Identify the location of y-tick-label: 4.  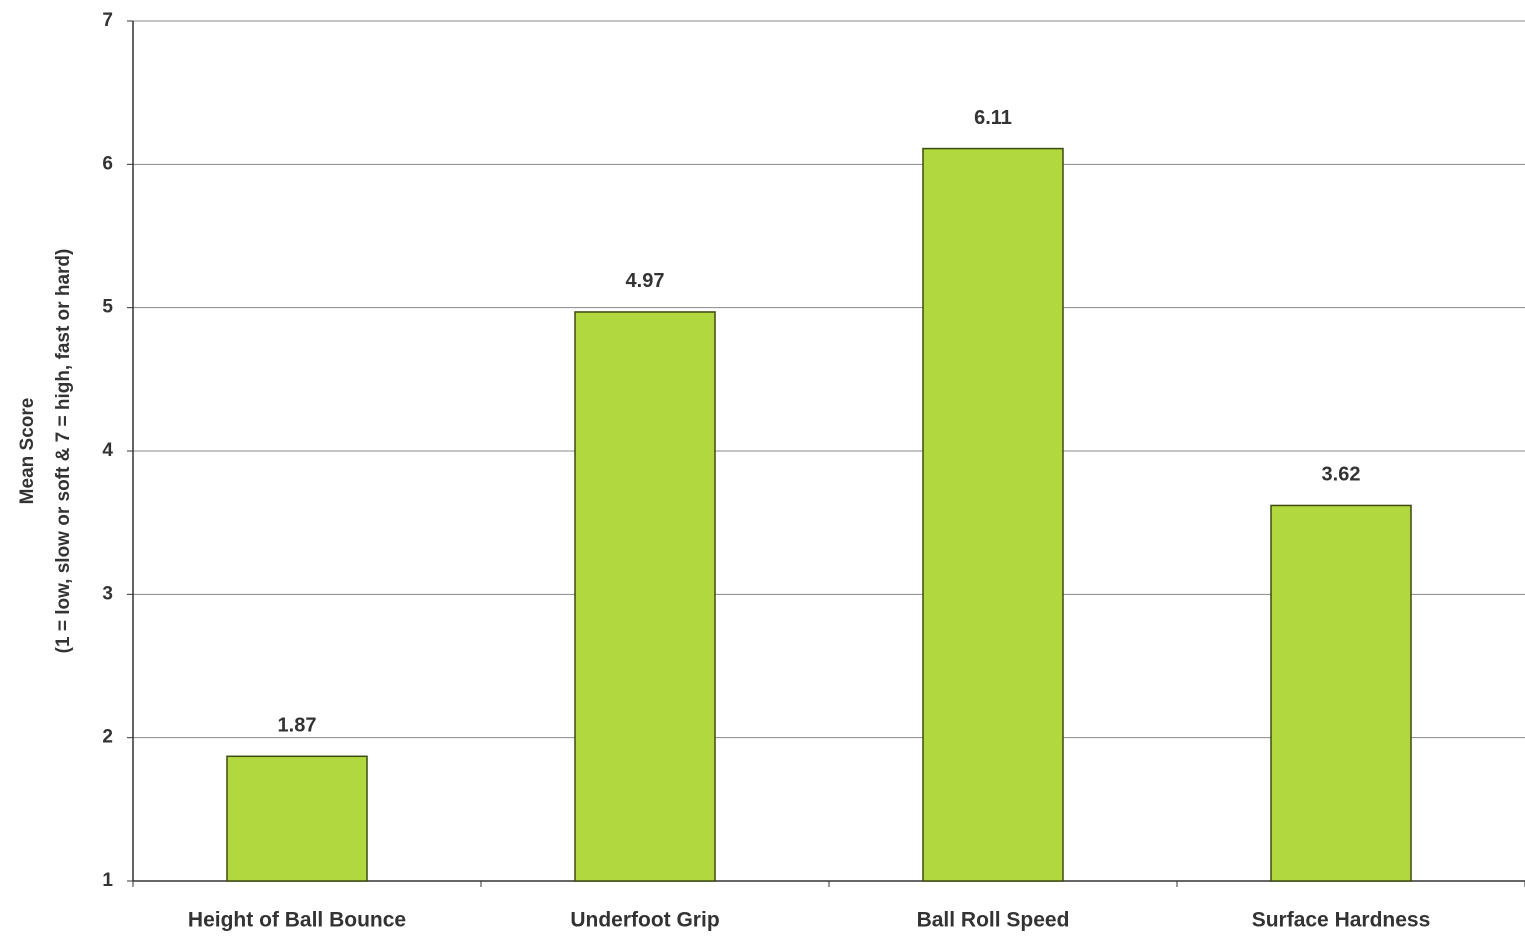
(107, 450).